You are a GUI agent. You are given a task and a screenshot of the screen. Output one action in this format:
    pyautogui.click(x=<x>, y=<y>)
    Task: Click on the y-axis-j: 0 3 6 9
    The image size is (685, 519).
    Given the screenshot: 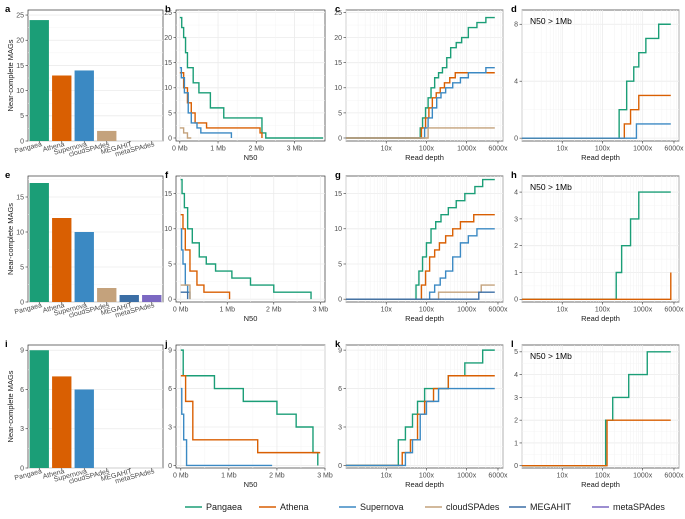 What is the action you would take?
    pyautogui.click(x=172, y=409)
    